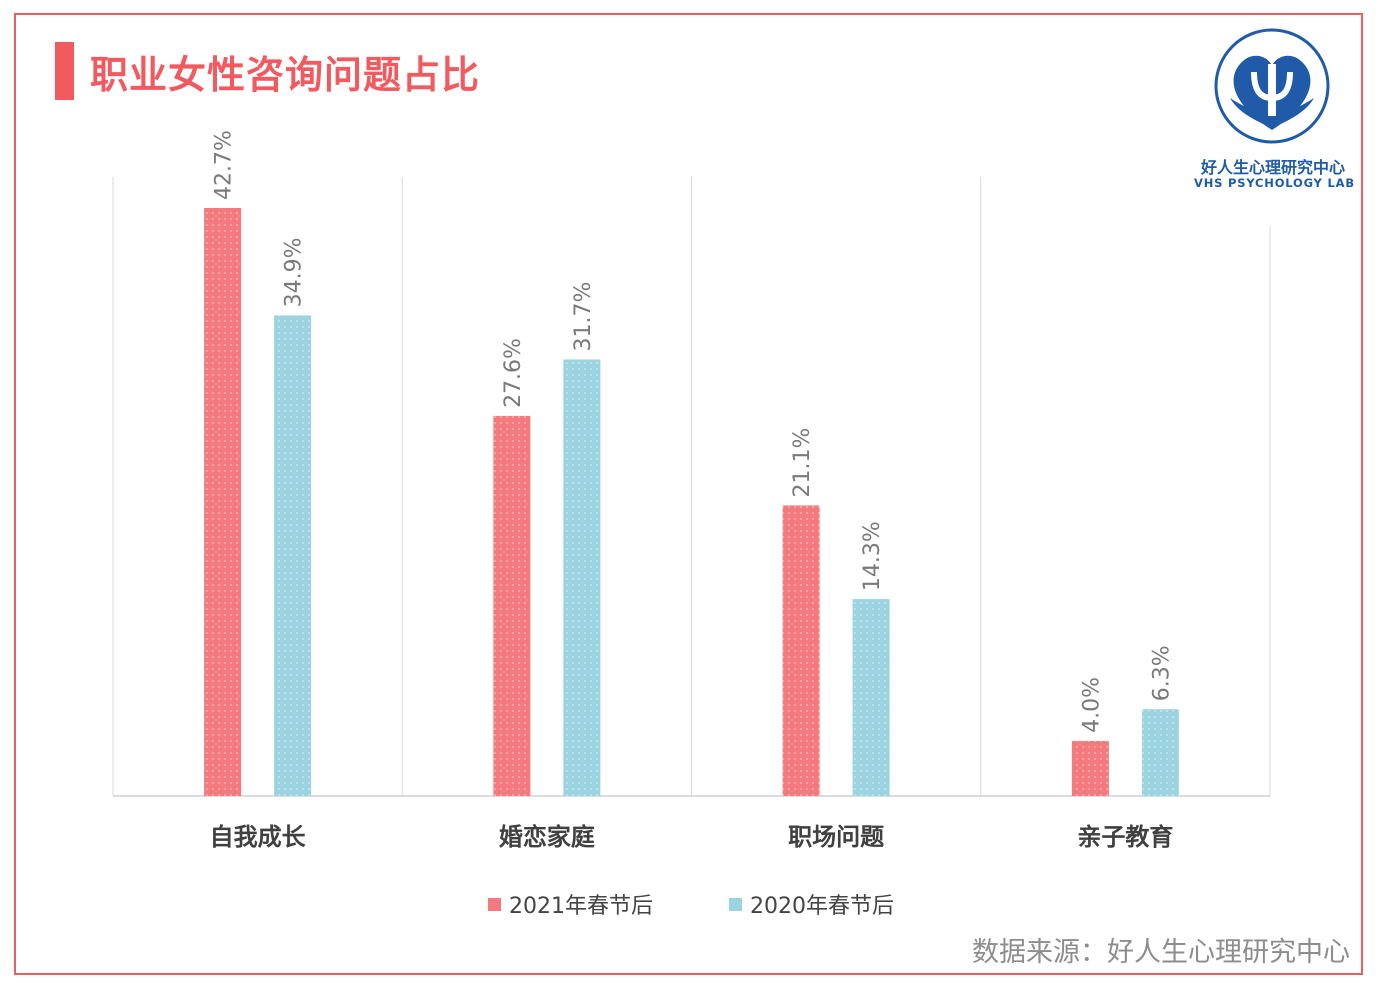 Image resolution: width=1383 pixels, height=992 pixels. I want to click on logo-chinese-name: 好人生心理研究中心, so click(1272, 167).